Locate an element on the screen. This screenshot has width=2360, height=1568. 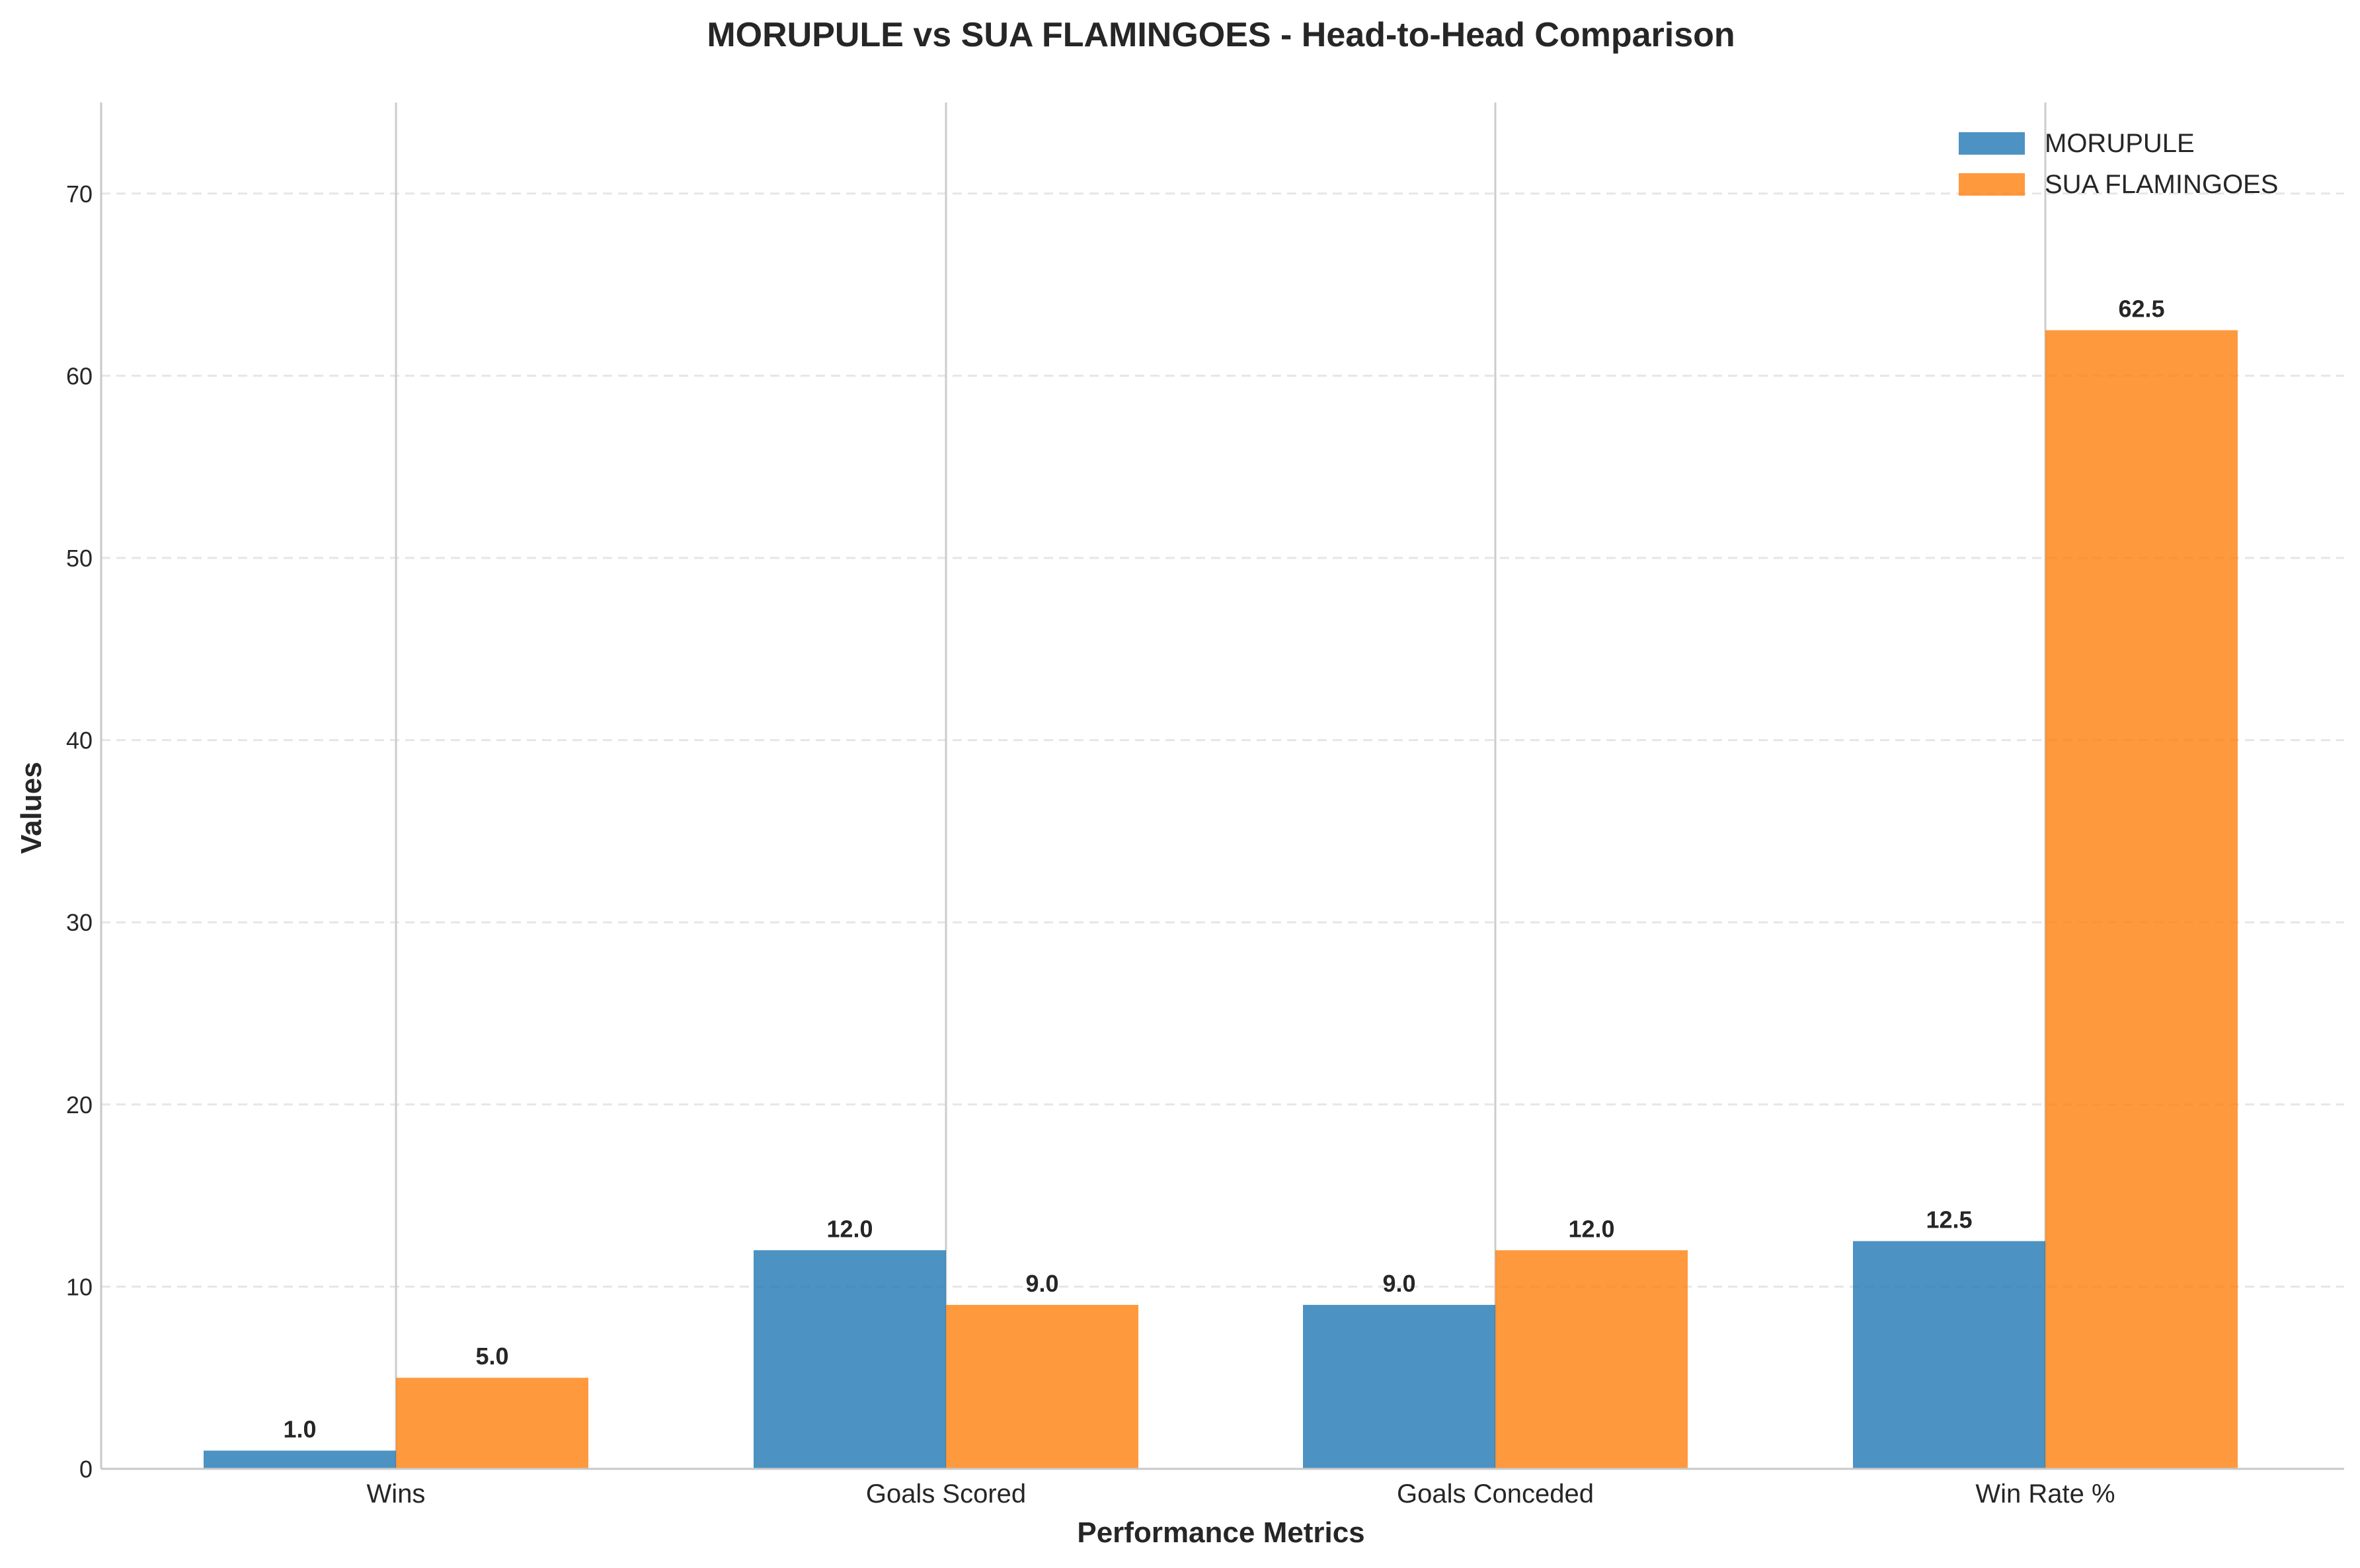
y-ticks: 0 10 20 30 40 50 60 70 is located at coordinates (79, 831).